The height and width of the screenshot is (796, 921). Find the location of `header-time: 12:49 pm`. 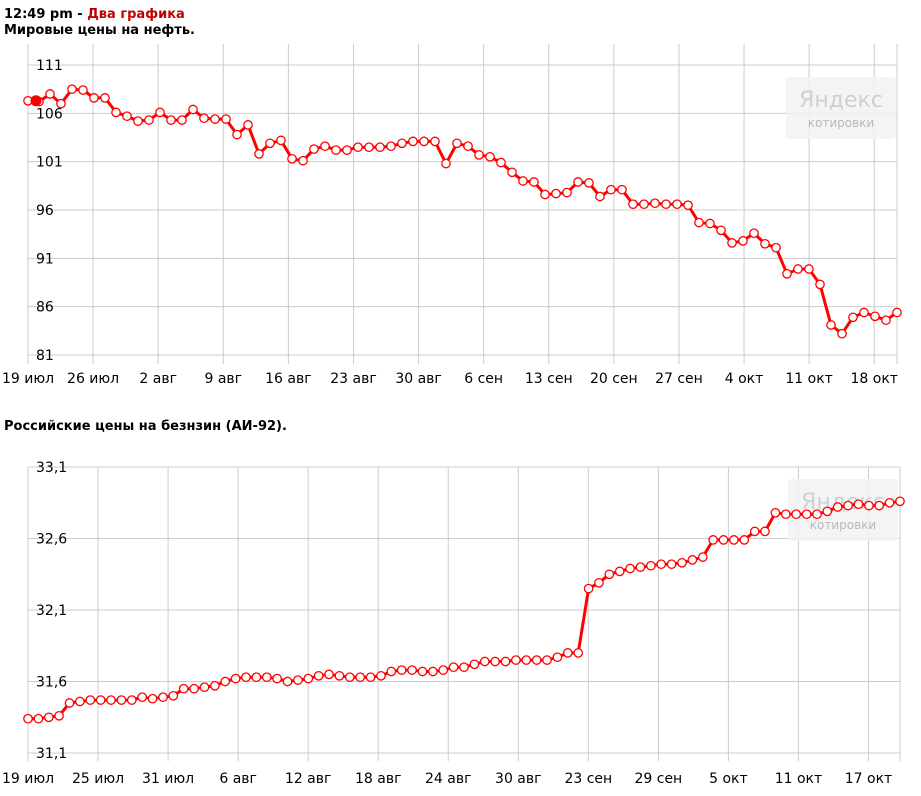

header-time: 12:49 pm is located at coordinates (38, 14).